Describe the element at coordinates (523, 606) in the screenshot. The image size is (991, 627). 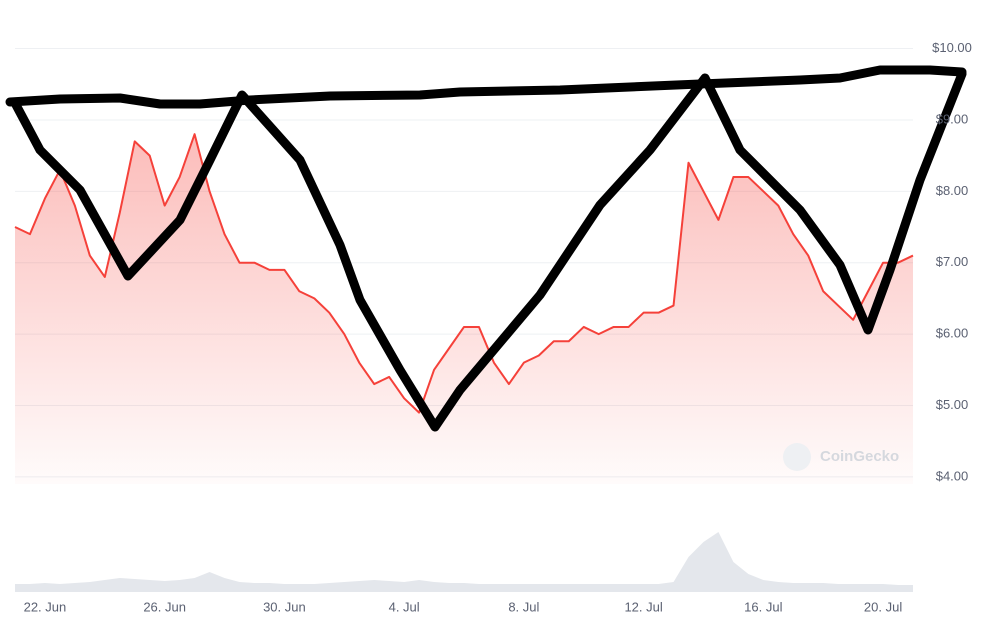
I see `x-tick-label: 8. Jul` at that location.